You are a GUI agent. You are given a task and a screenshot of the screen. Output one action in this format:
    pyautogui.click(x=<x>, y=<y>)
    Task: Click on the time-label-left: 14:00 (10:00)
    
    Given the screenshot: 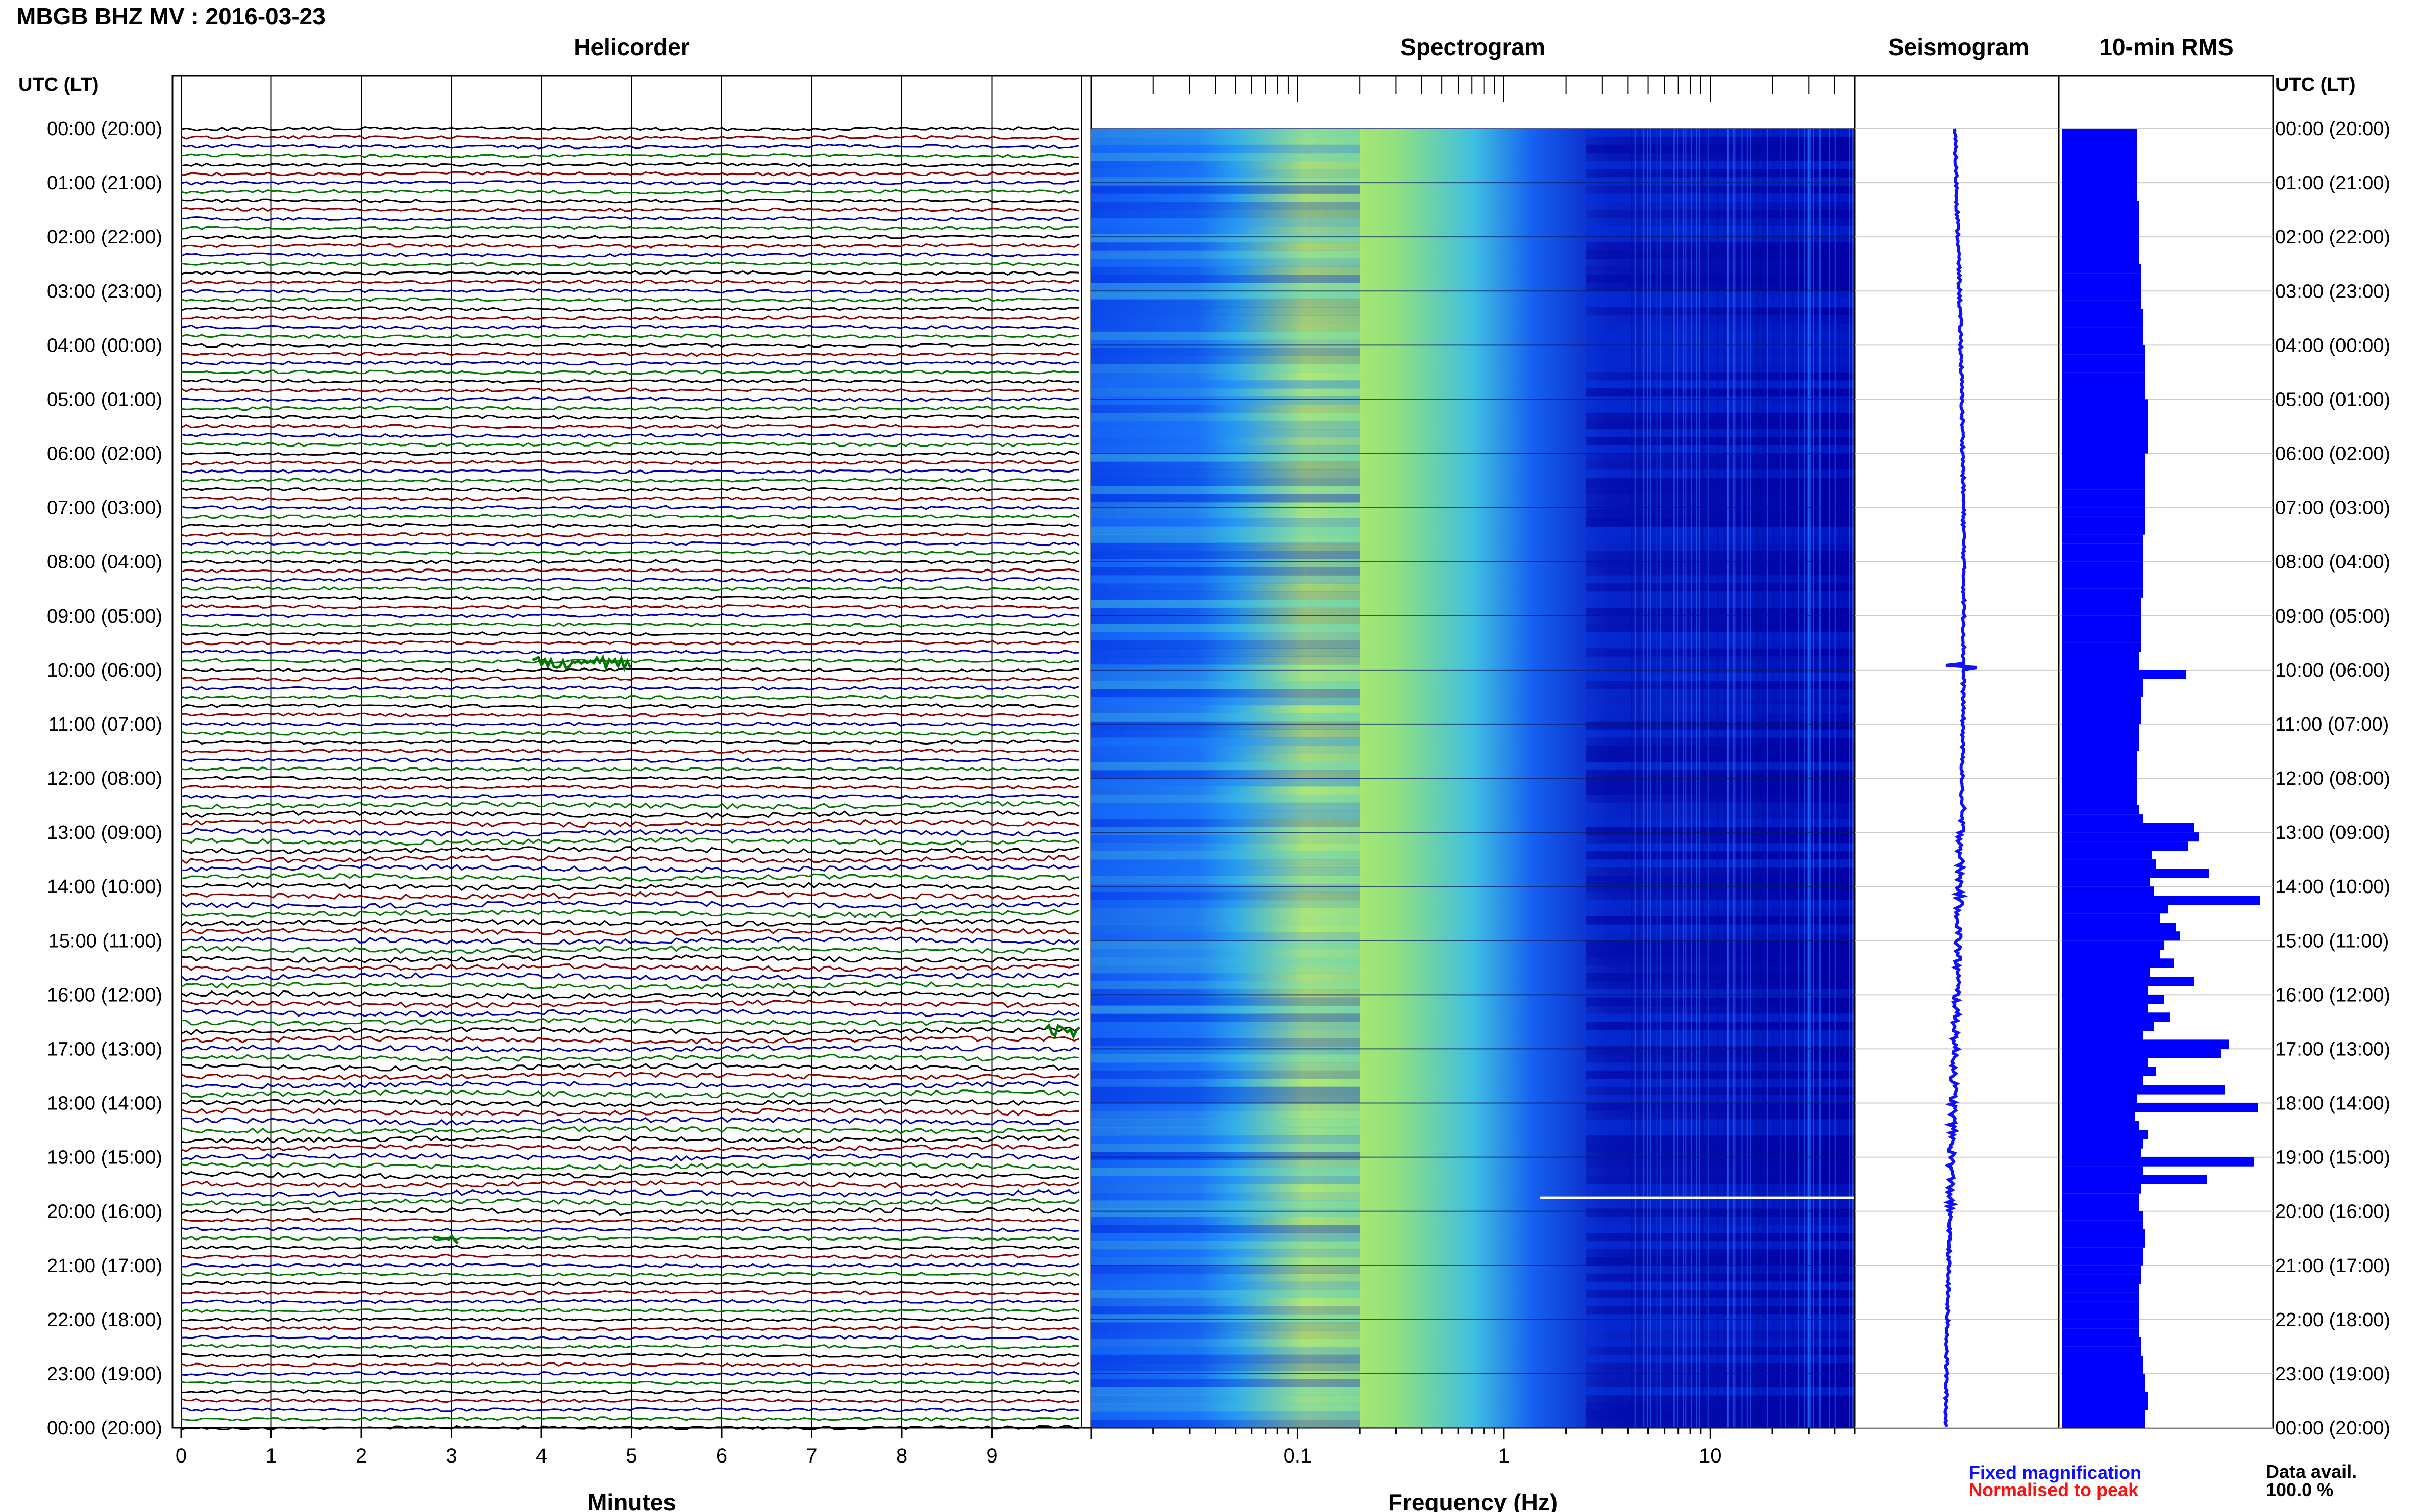 What is the action you would take?
    pyautogui.click(x=104, y=887)
    